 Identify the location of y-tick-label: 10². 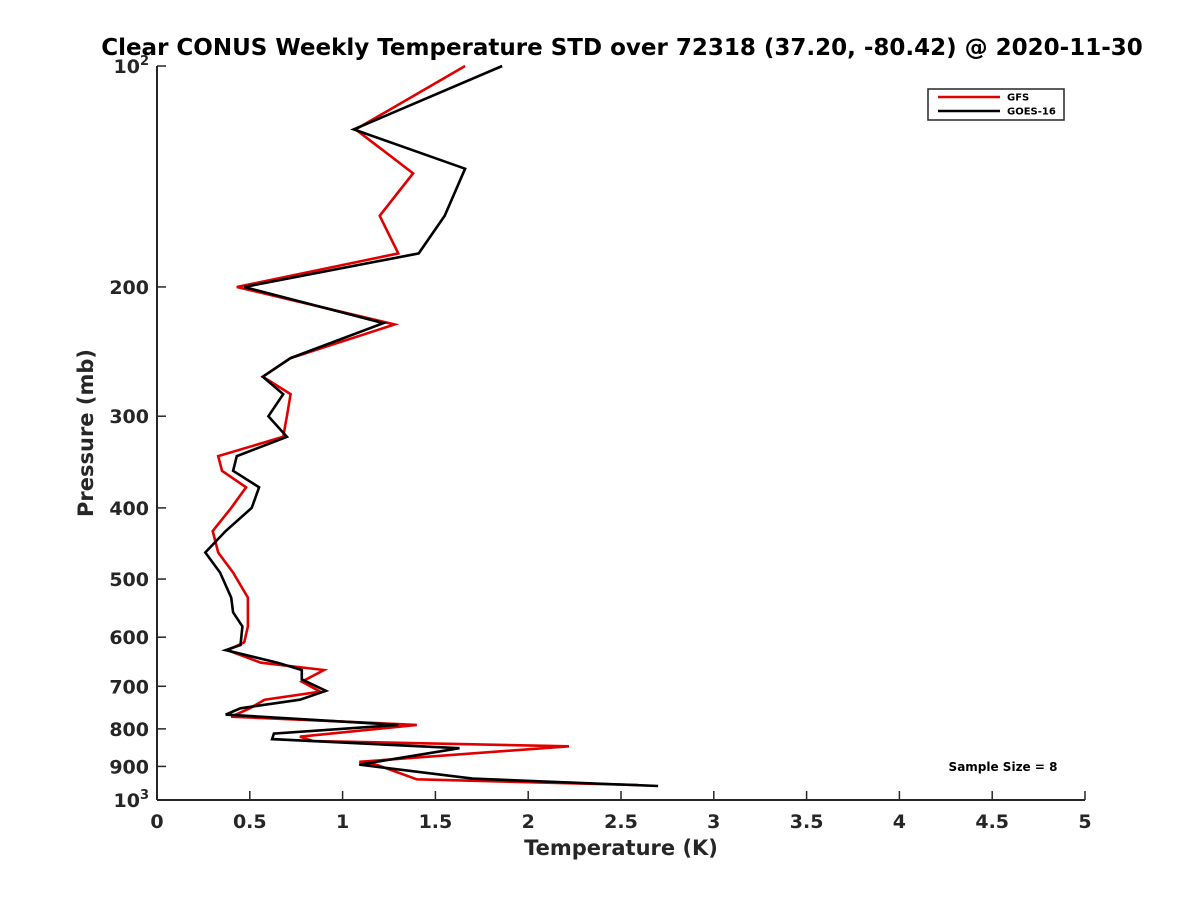
(132, 66).